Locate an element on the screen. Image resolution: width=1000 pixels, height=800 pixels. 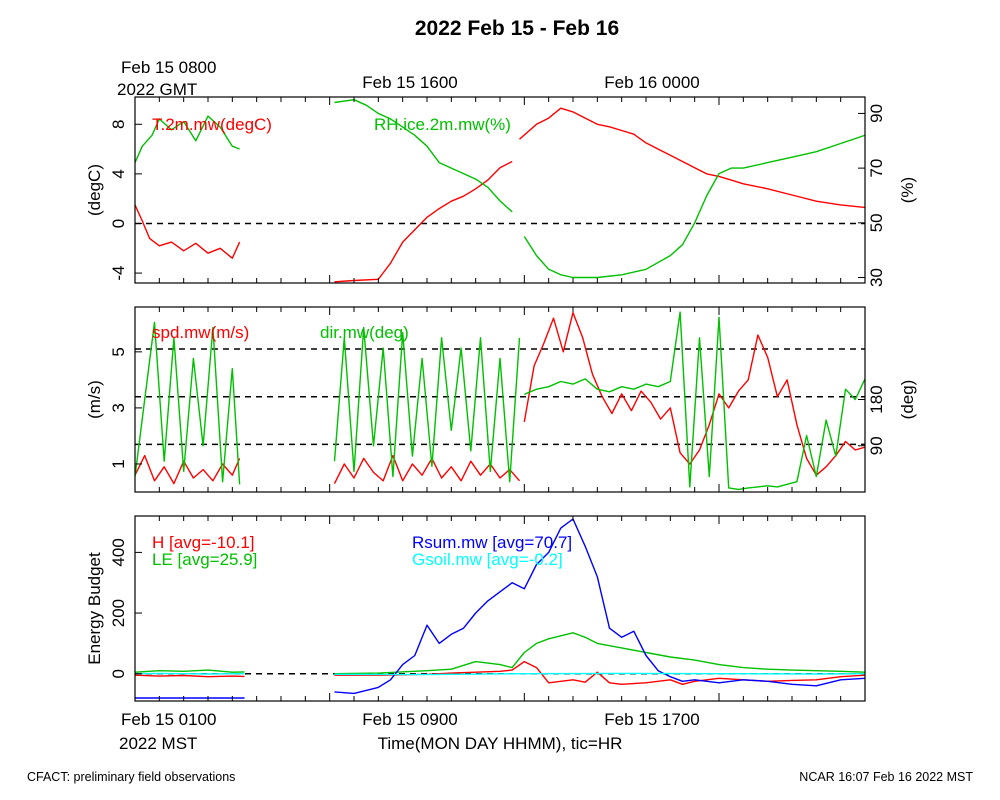
legend-label: RH.ice.2m.mw(%) is located at coordinates (442, 124).